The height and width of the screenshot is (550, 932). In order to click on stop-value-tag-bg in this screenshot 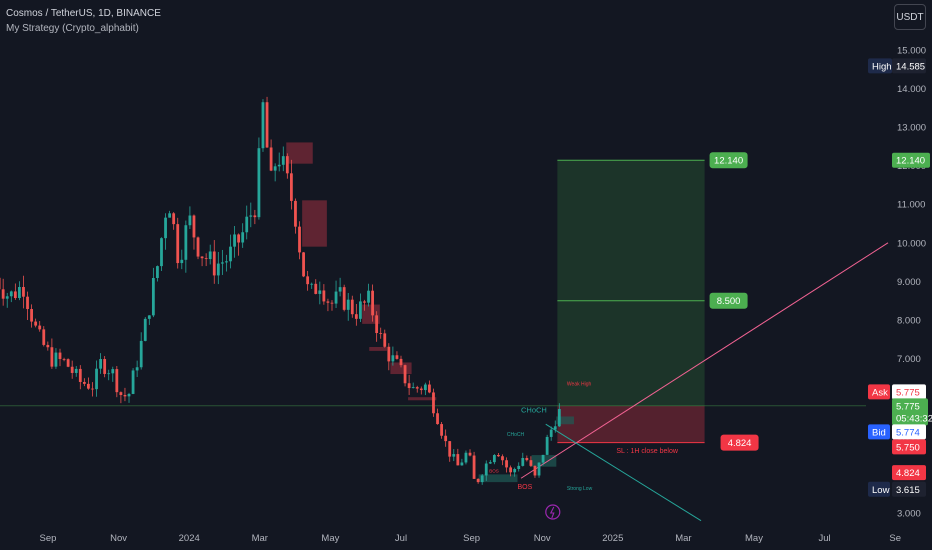, I will do `click(909, 473)`.